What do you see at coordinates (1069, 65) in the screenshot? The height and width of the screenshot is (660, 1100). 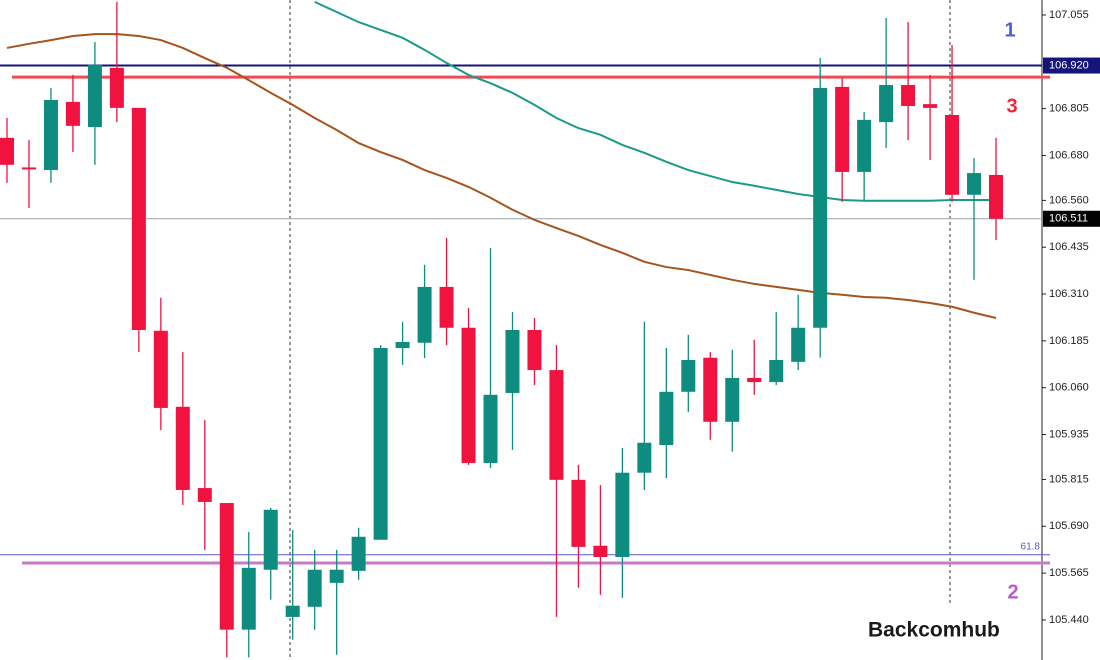 I see `price-label: 106.920` at bounding box center [1069, 65].